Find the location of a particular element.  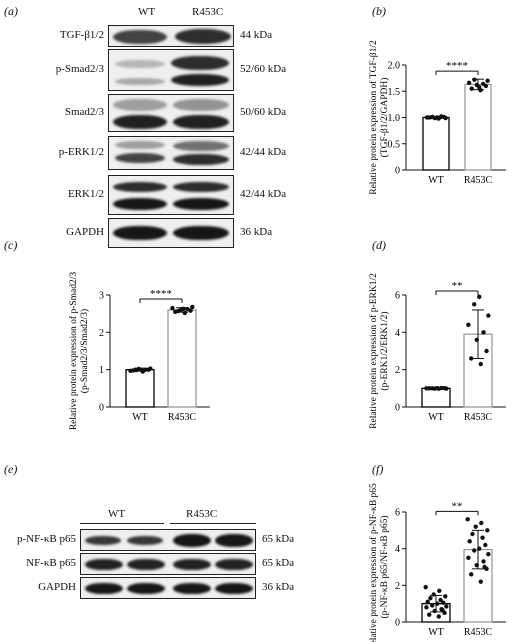

y-tick-label: 1.5 is located at coordinates (394, 92).